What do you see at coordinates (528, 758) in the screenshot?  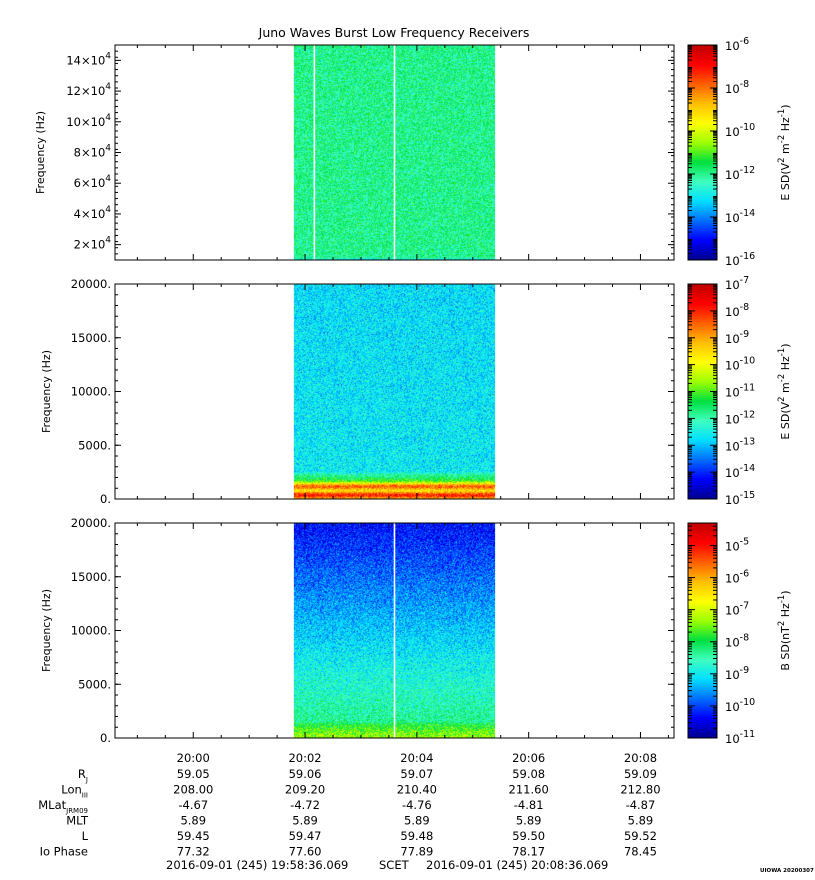 I see `time-tick-label: 20:06` at bounding box center [528, 758].